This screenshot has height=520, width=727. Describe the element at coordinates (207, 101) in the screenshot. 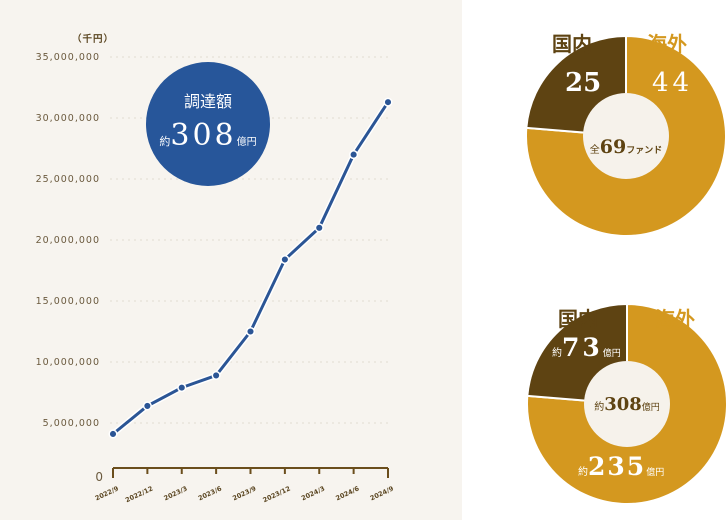

I see `badge-title: 調達額` at that location.